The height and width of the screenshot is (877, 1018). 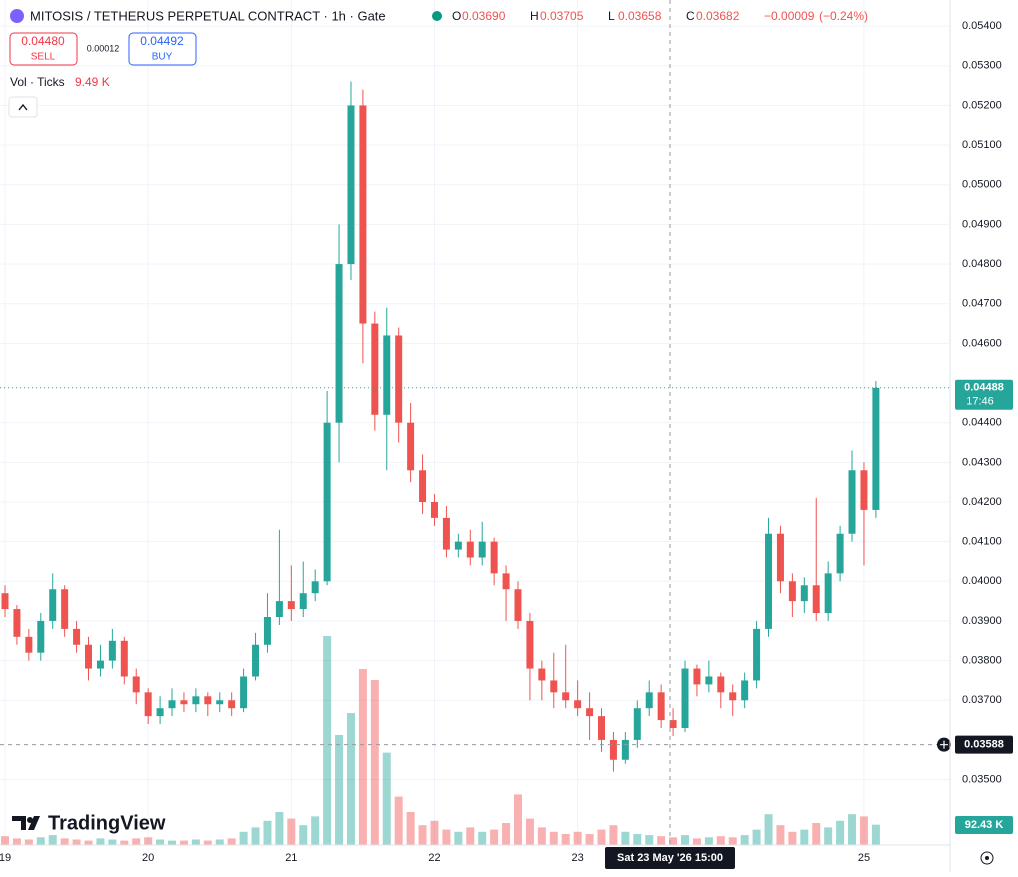 I want to click on legend-value: 0.03705, so click(x=562, y=16).